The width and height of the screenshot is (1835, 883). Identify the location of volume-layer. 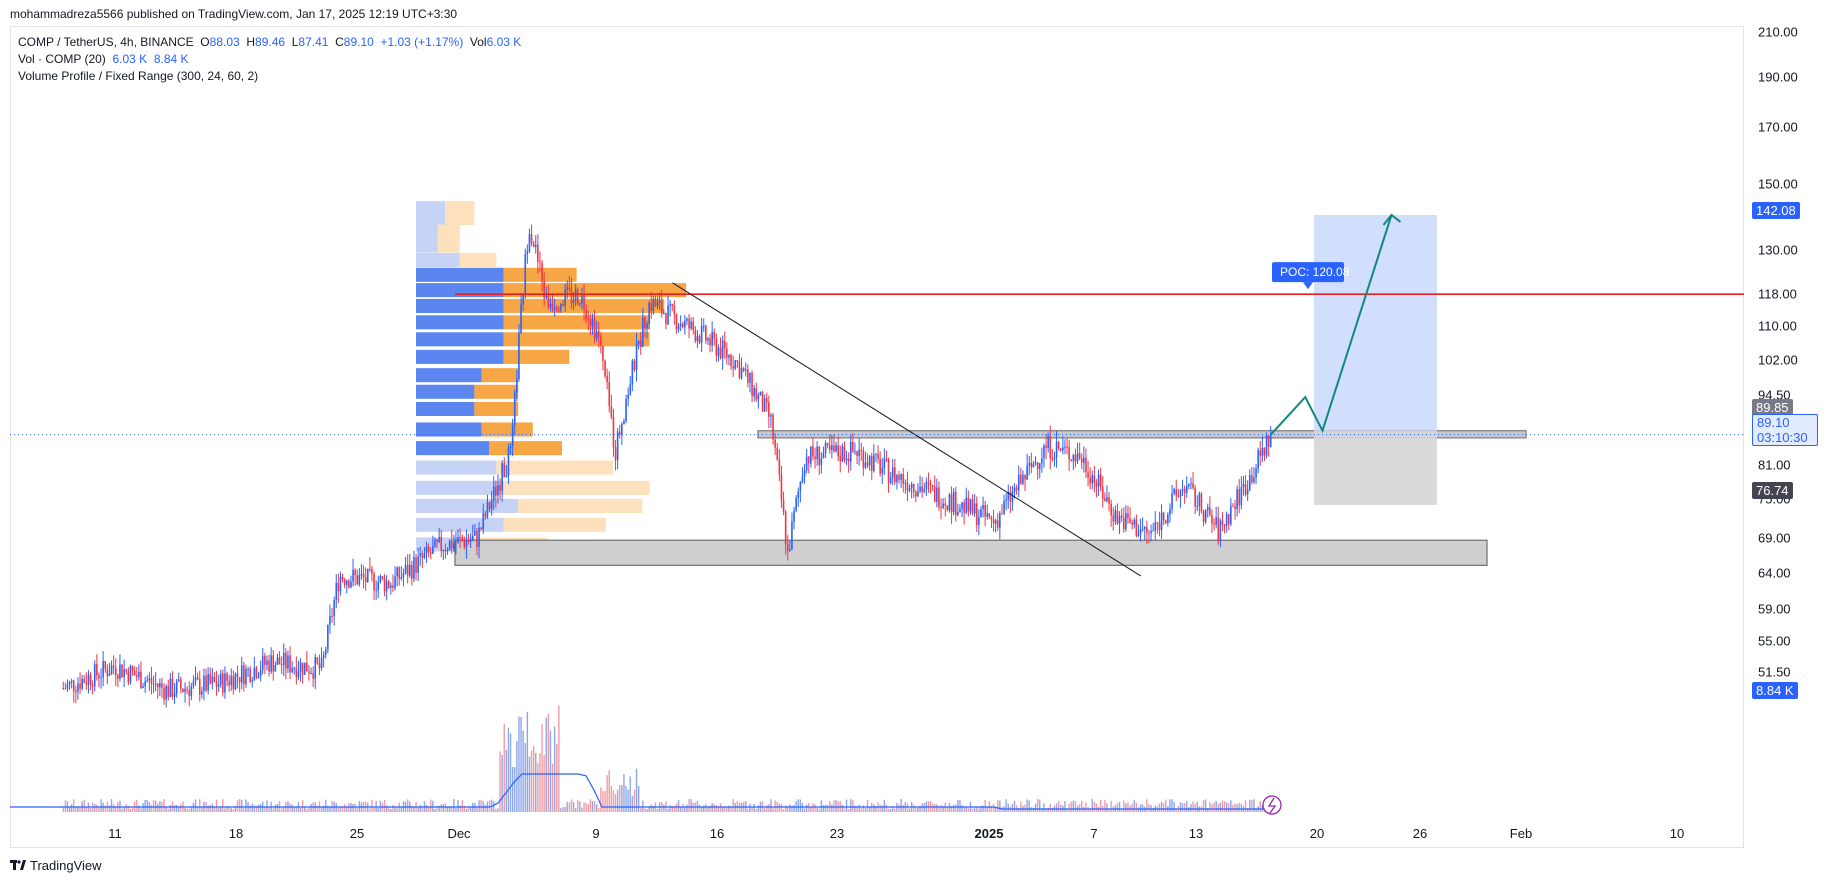
(641, 758).